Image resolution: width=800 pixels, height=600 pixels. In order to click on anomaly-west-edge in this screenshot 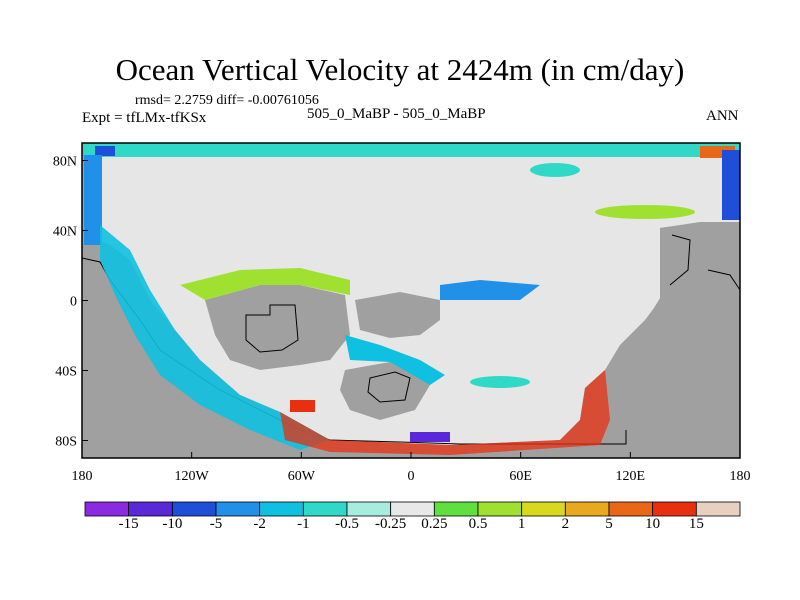, I will do `click(93, 200)`.